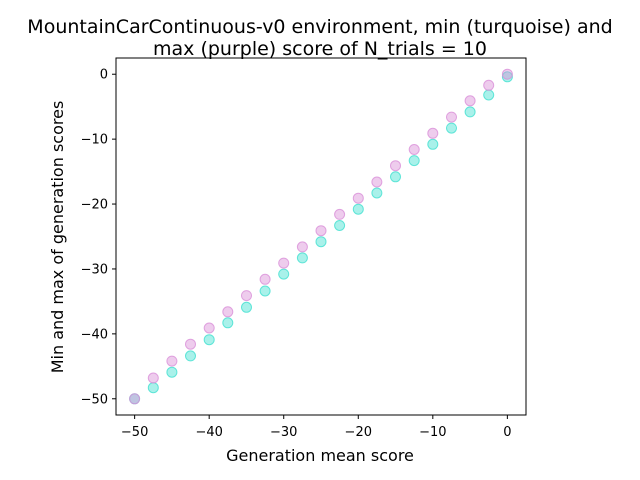 Image resolution: width=640 pixels, height=480 pixels. Describe the element at coordinates (208, 432) in the screenshot. I see `x-tick-label: −40` at that location.